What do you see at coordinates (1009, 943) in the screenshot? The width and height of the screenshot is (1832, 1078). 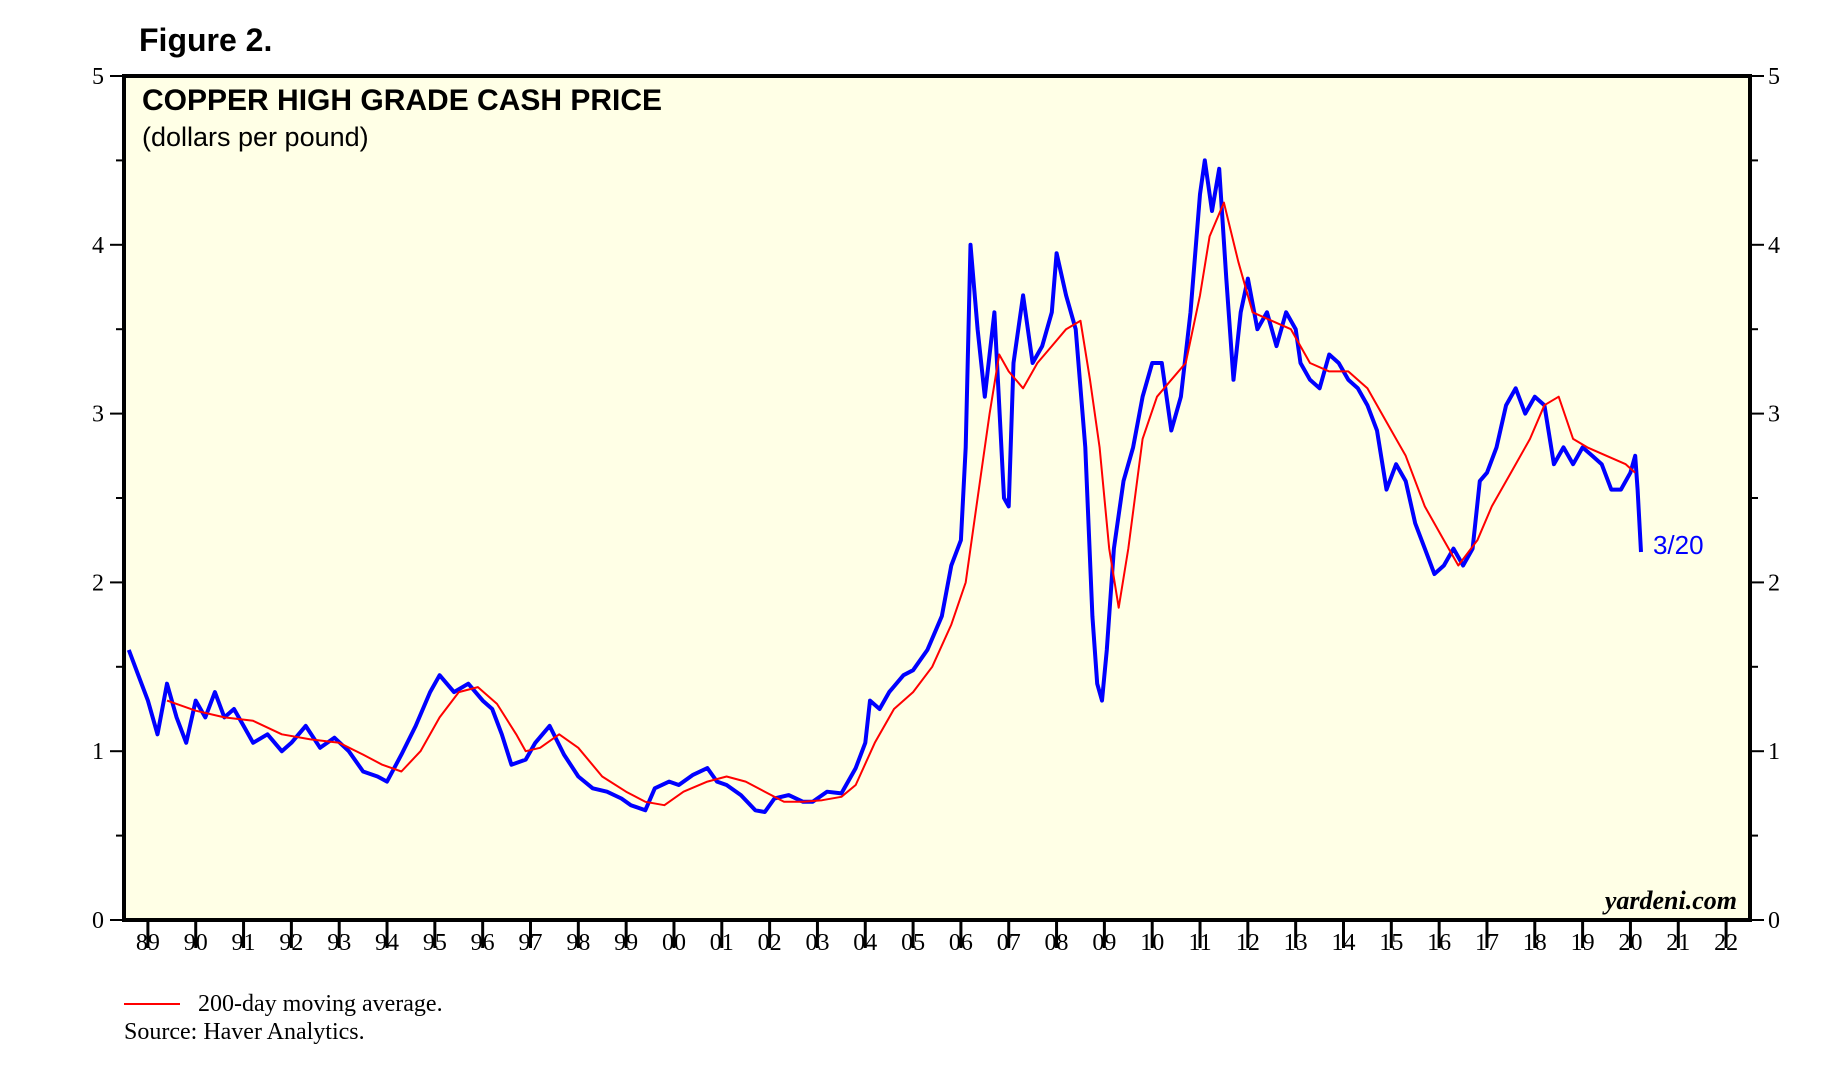 I see `x-tick-label: 07` at bounding box center [1009, 943].